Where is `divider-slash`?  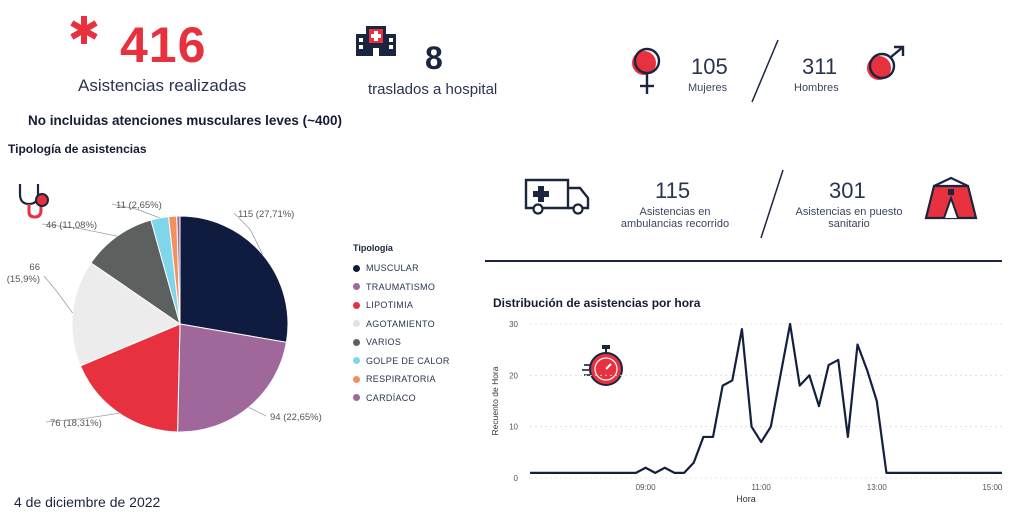 divider-slash is located at coordinates (765, 73).